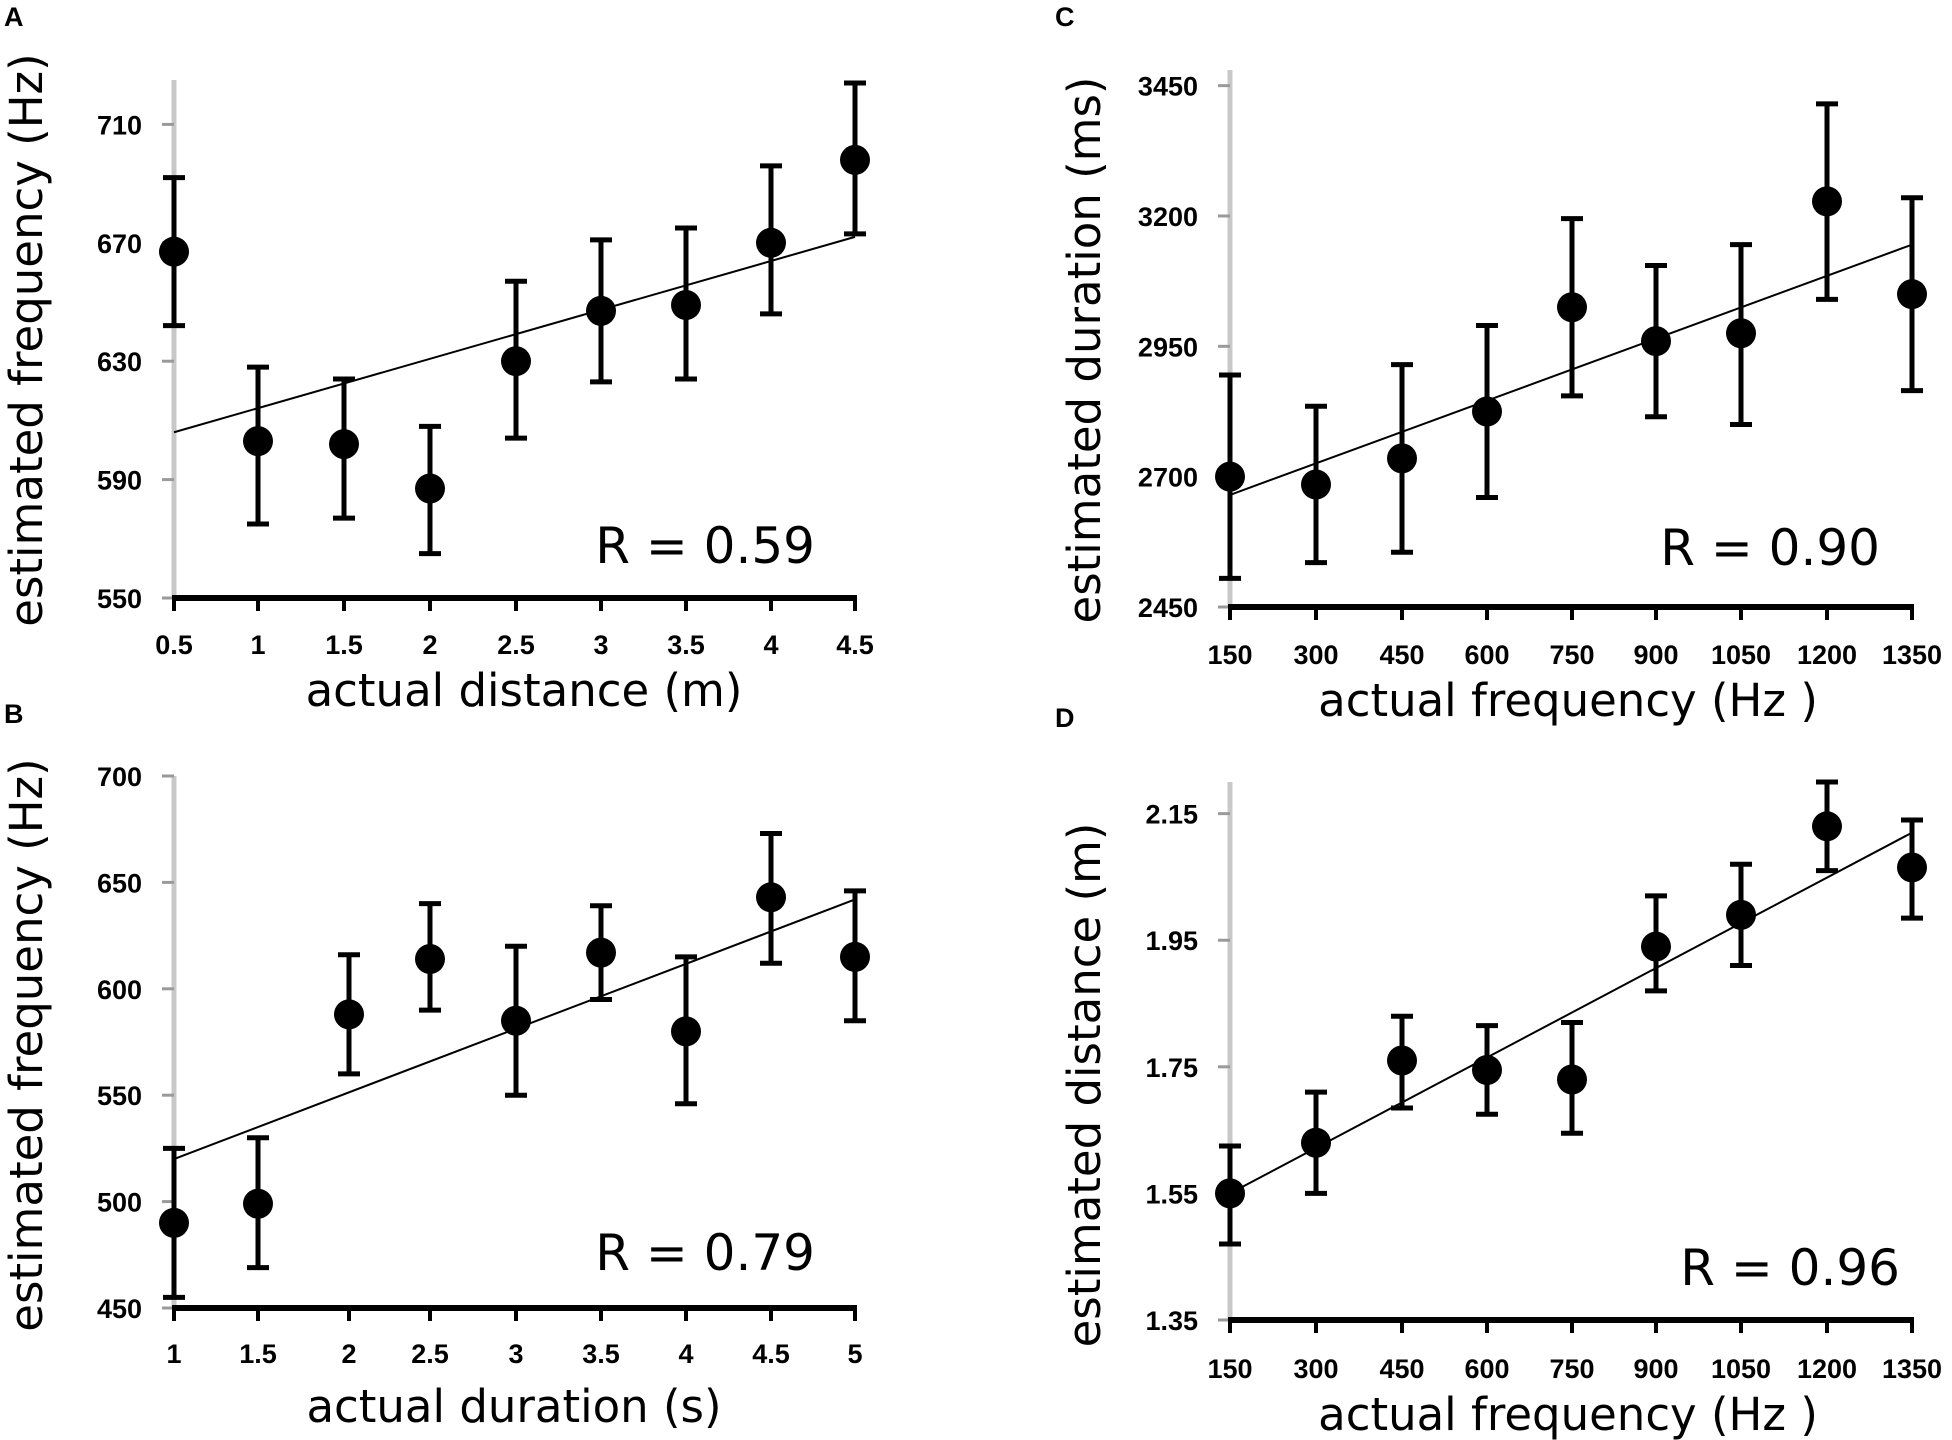 The height and width of the screenshot is (1440, 1952). I want to click on y-tick-label: 650, so click(119, 883).